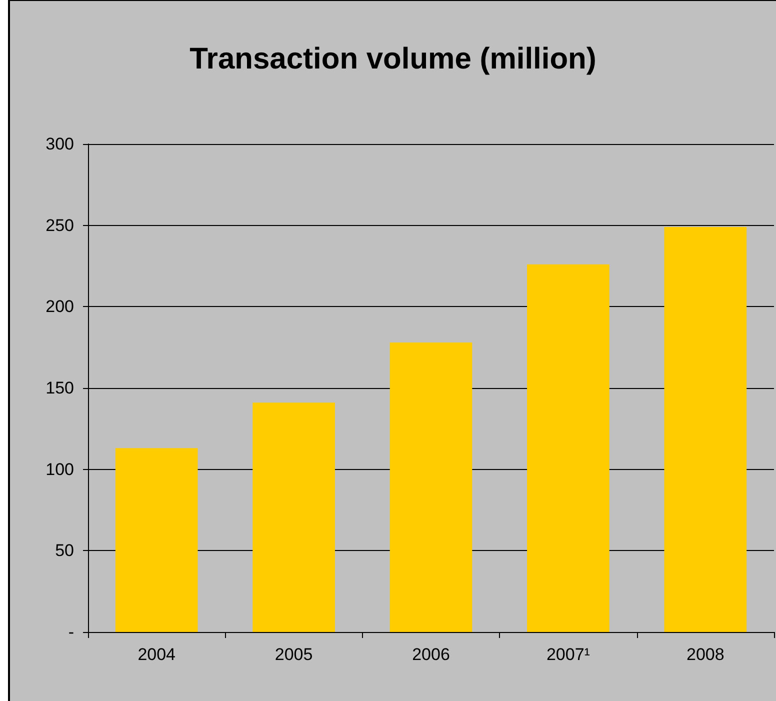 This screenshot has height=701, width=776. Describe the element at coordinates (568, 654) in the screenshot. I see `x-tick-label: 2007¹` at that location.